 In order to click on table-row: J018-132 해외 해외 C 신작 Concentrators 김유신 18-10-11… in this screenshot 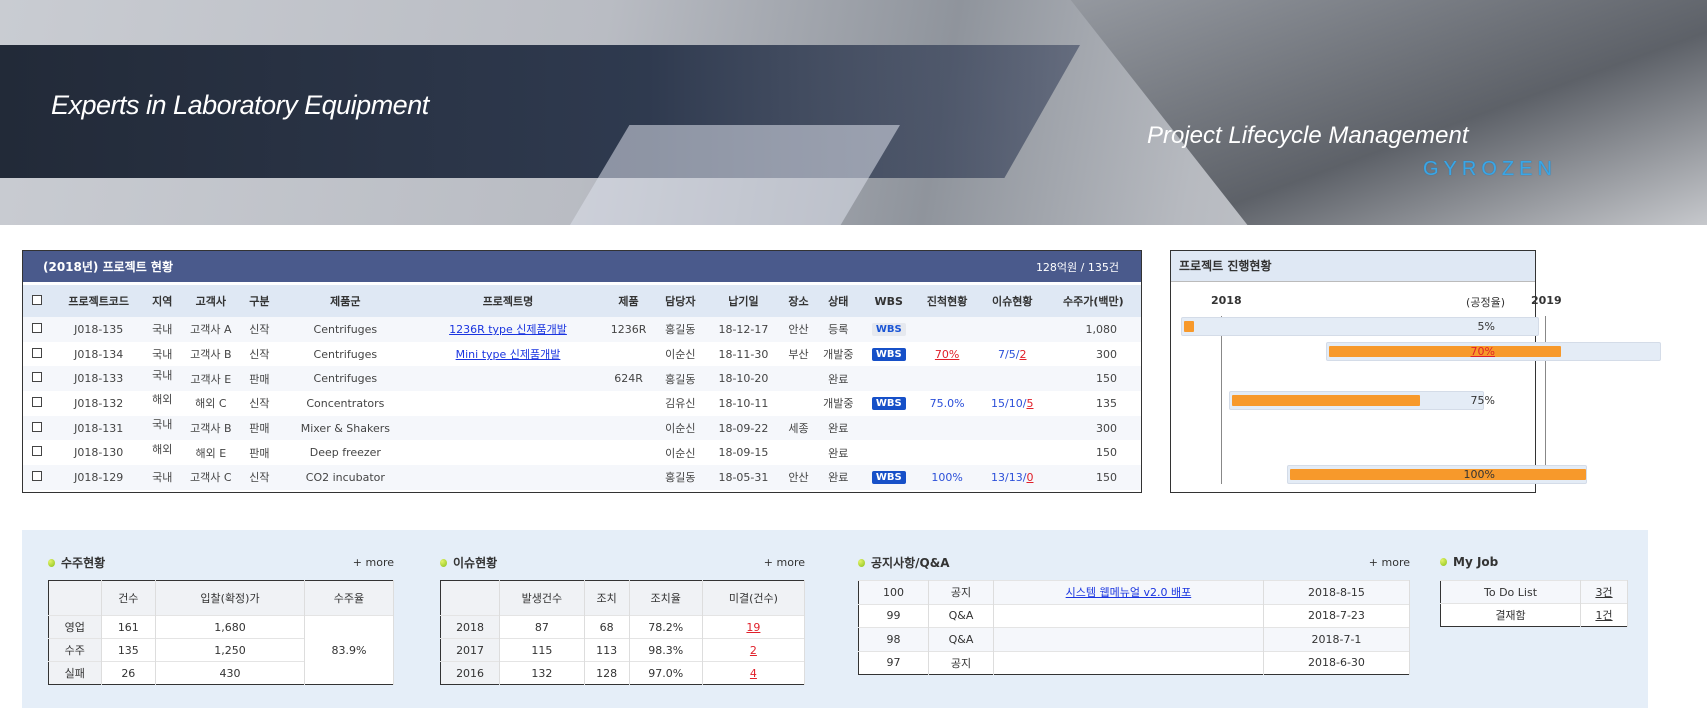, I will do `click(582, 403)`.